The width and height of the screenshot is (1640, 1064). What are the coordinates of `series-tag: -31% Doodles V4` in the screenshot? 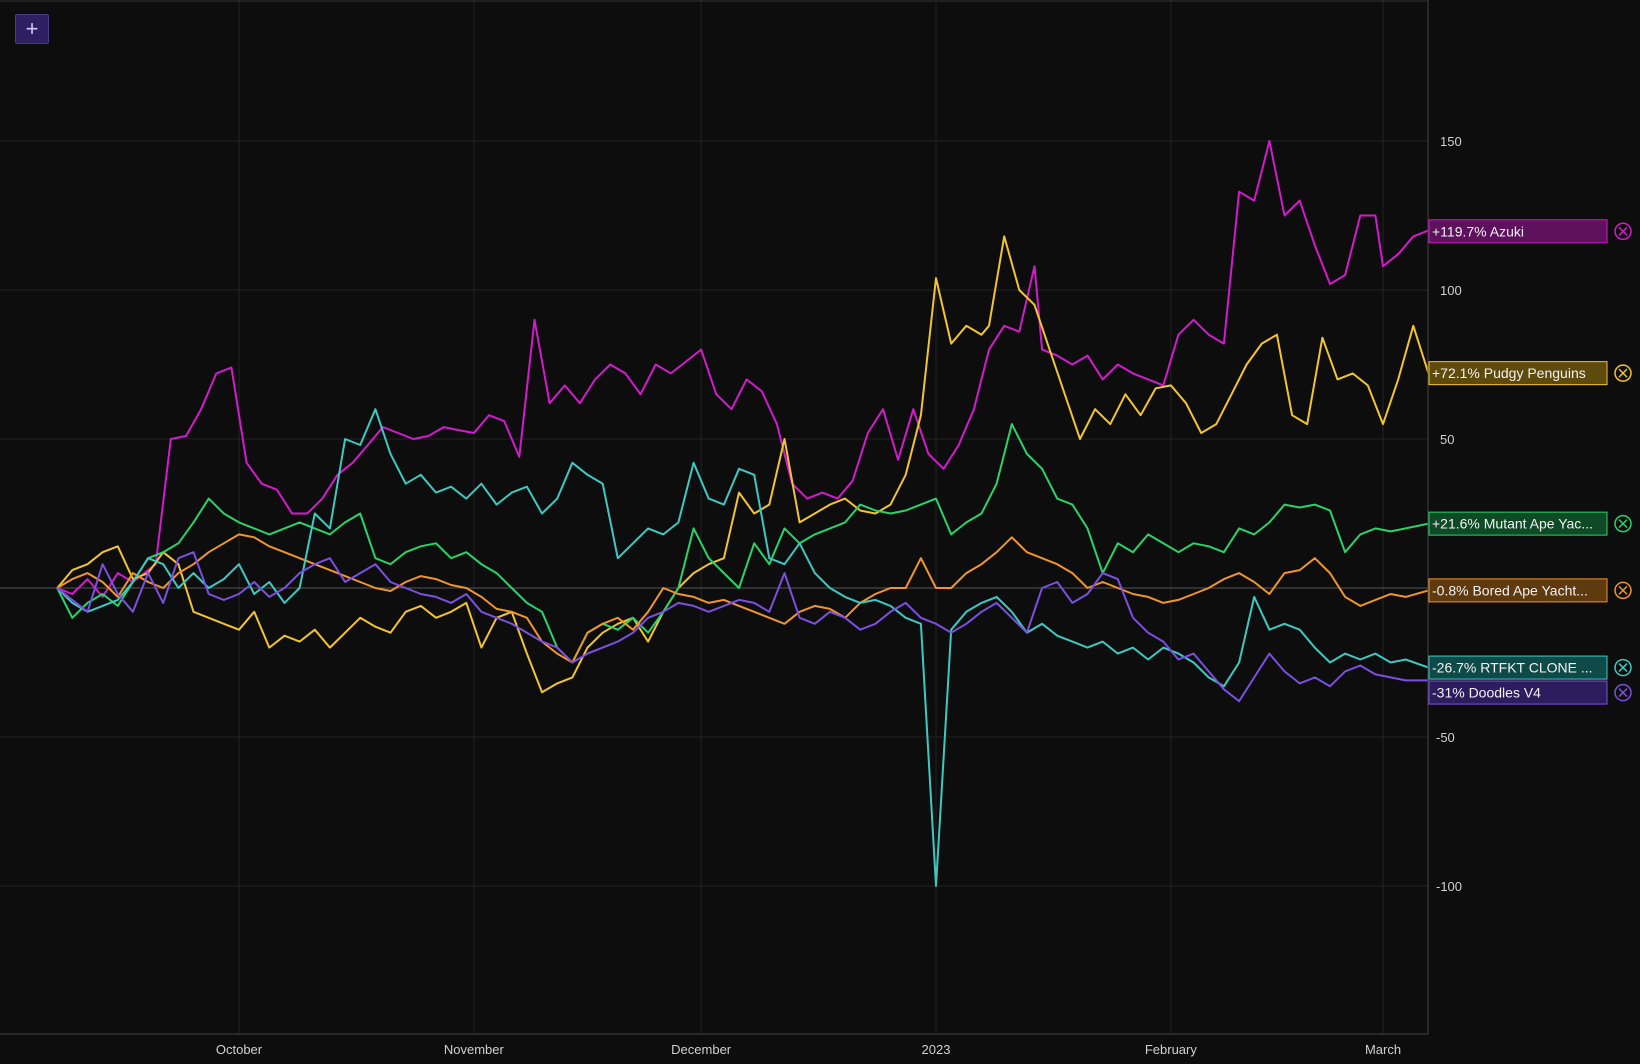 It's located at (1530, 692).